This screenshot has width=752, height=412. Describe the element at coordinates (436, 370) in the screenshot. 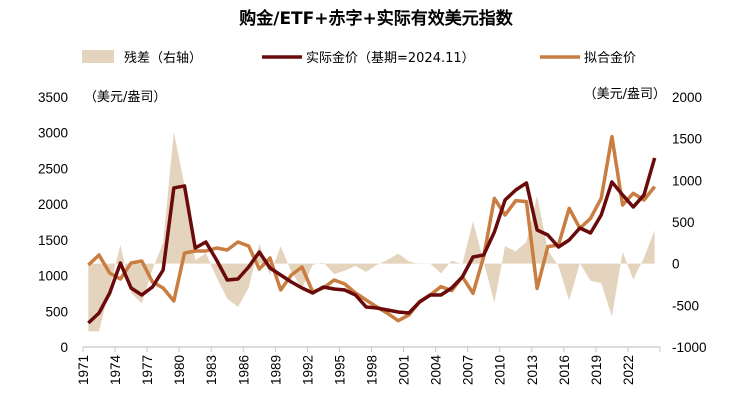

I see `x-tick-label: 2004` at that location.